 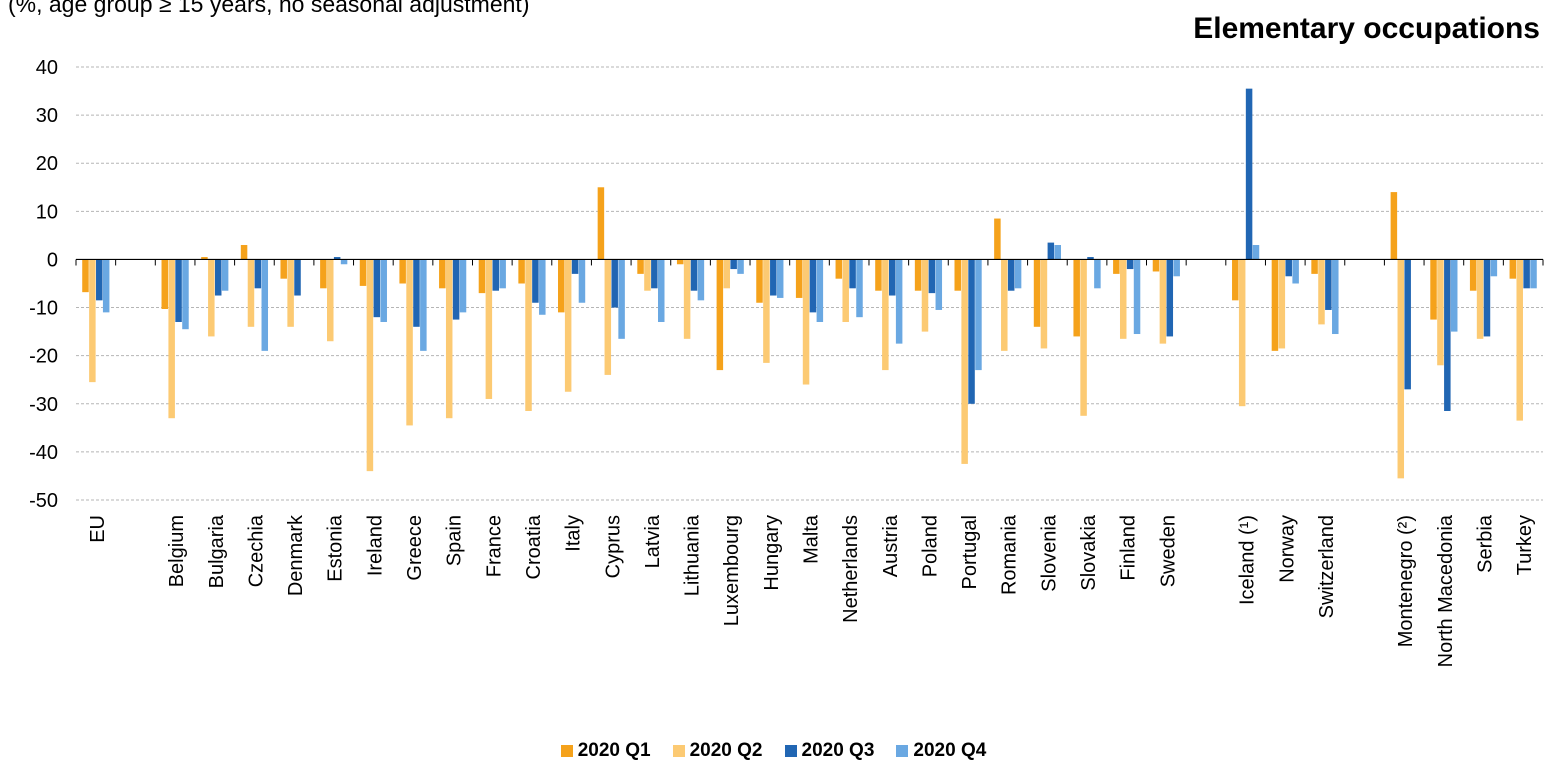 I want to click on legend-item-q2: 2020 Q2, so click(x=717, y=751).